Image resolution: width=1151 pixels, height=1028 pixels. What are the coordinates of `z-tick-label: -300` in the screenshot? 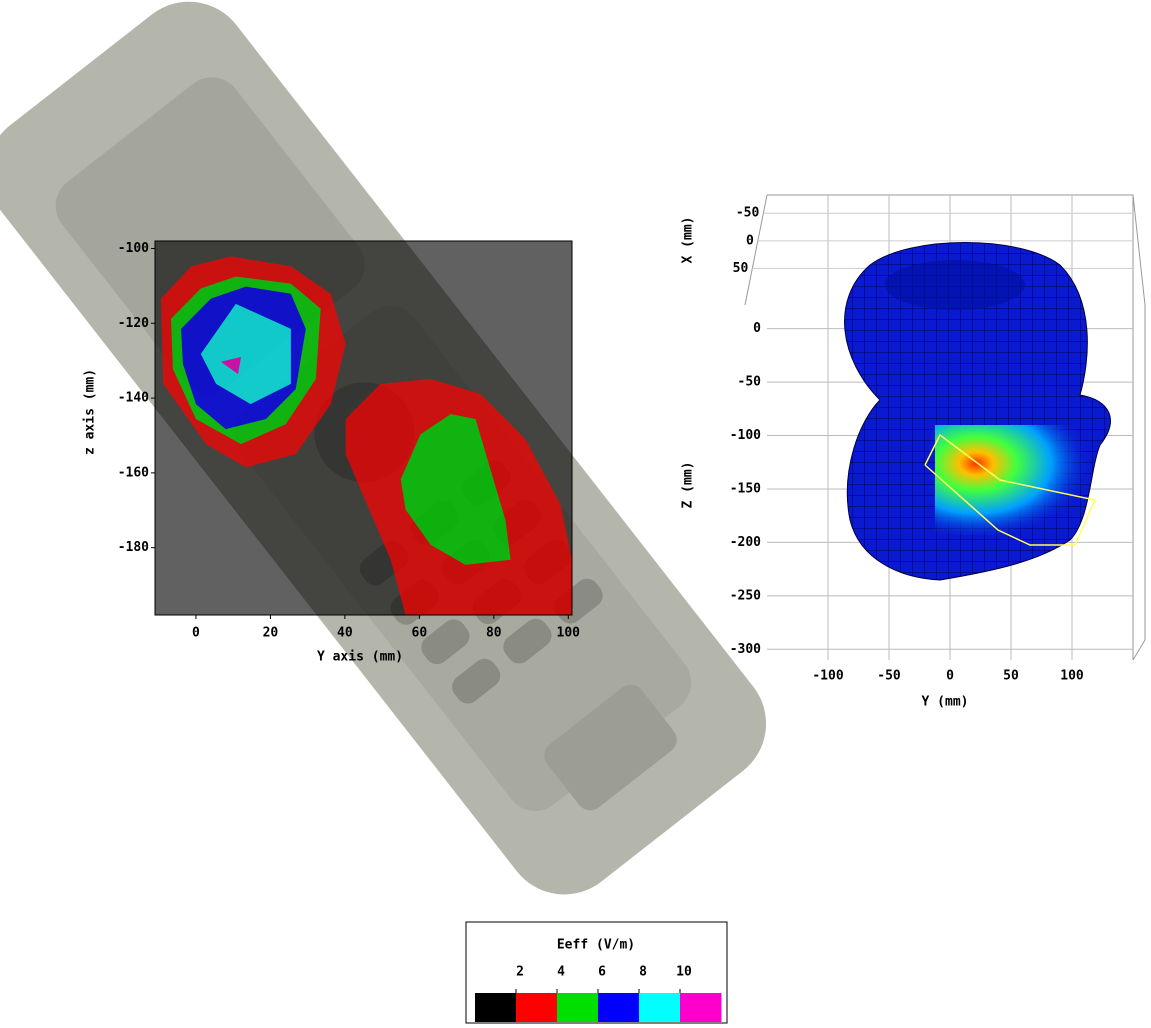 It's located at (745, 649).